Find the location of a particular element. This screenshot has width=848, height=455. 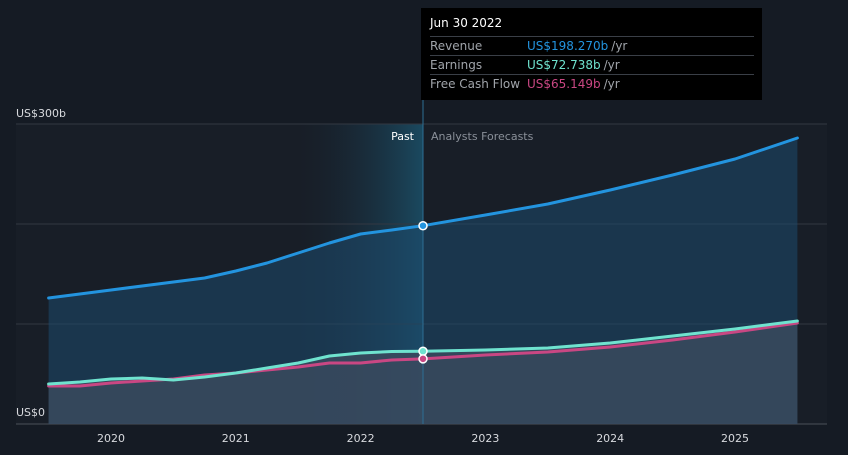

earnings-line is located at coordinates (423, 352).